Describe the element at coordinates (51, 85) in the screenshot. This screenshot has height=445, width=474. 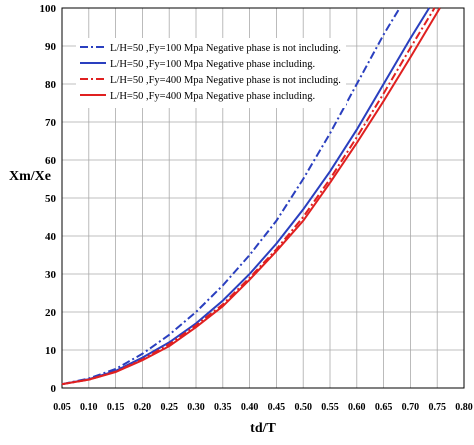
I see `y-tick-label: 80` at that location.